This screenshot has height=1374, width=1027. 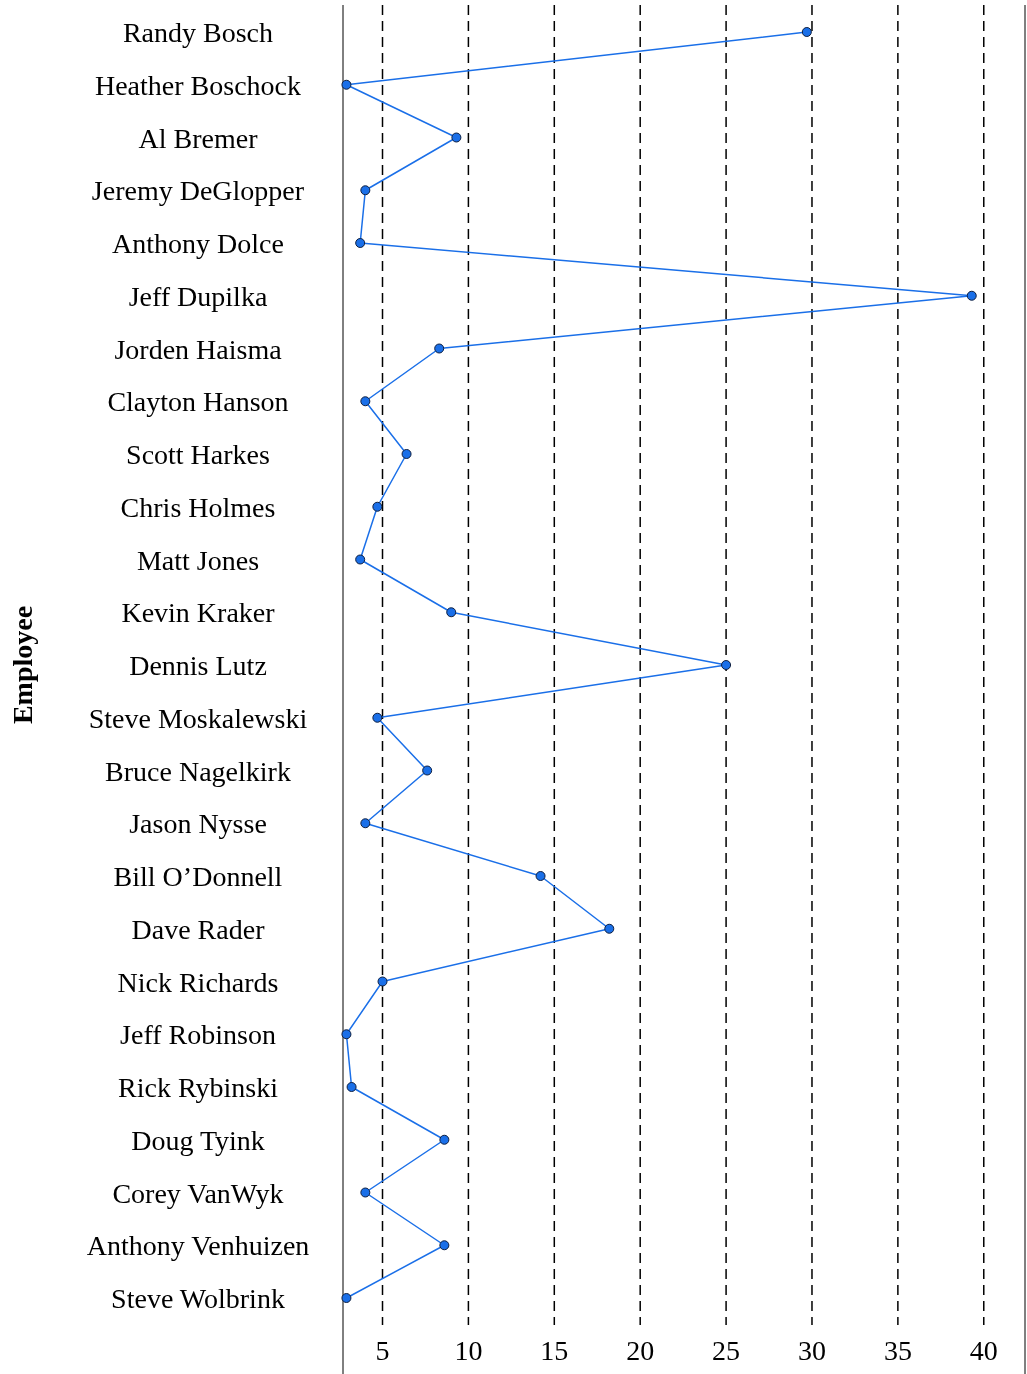 I want to click on y-tick-label: Al Bremer, so click(x=198, y=138).